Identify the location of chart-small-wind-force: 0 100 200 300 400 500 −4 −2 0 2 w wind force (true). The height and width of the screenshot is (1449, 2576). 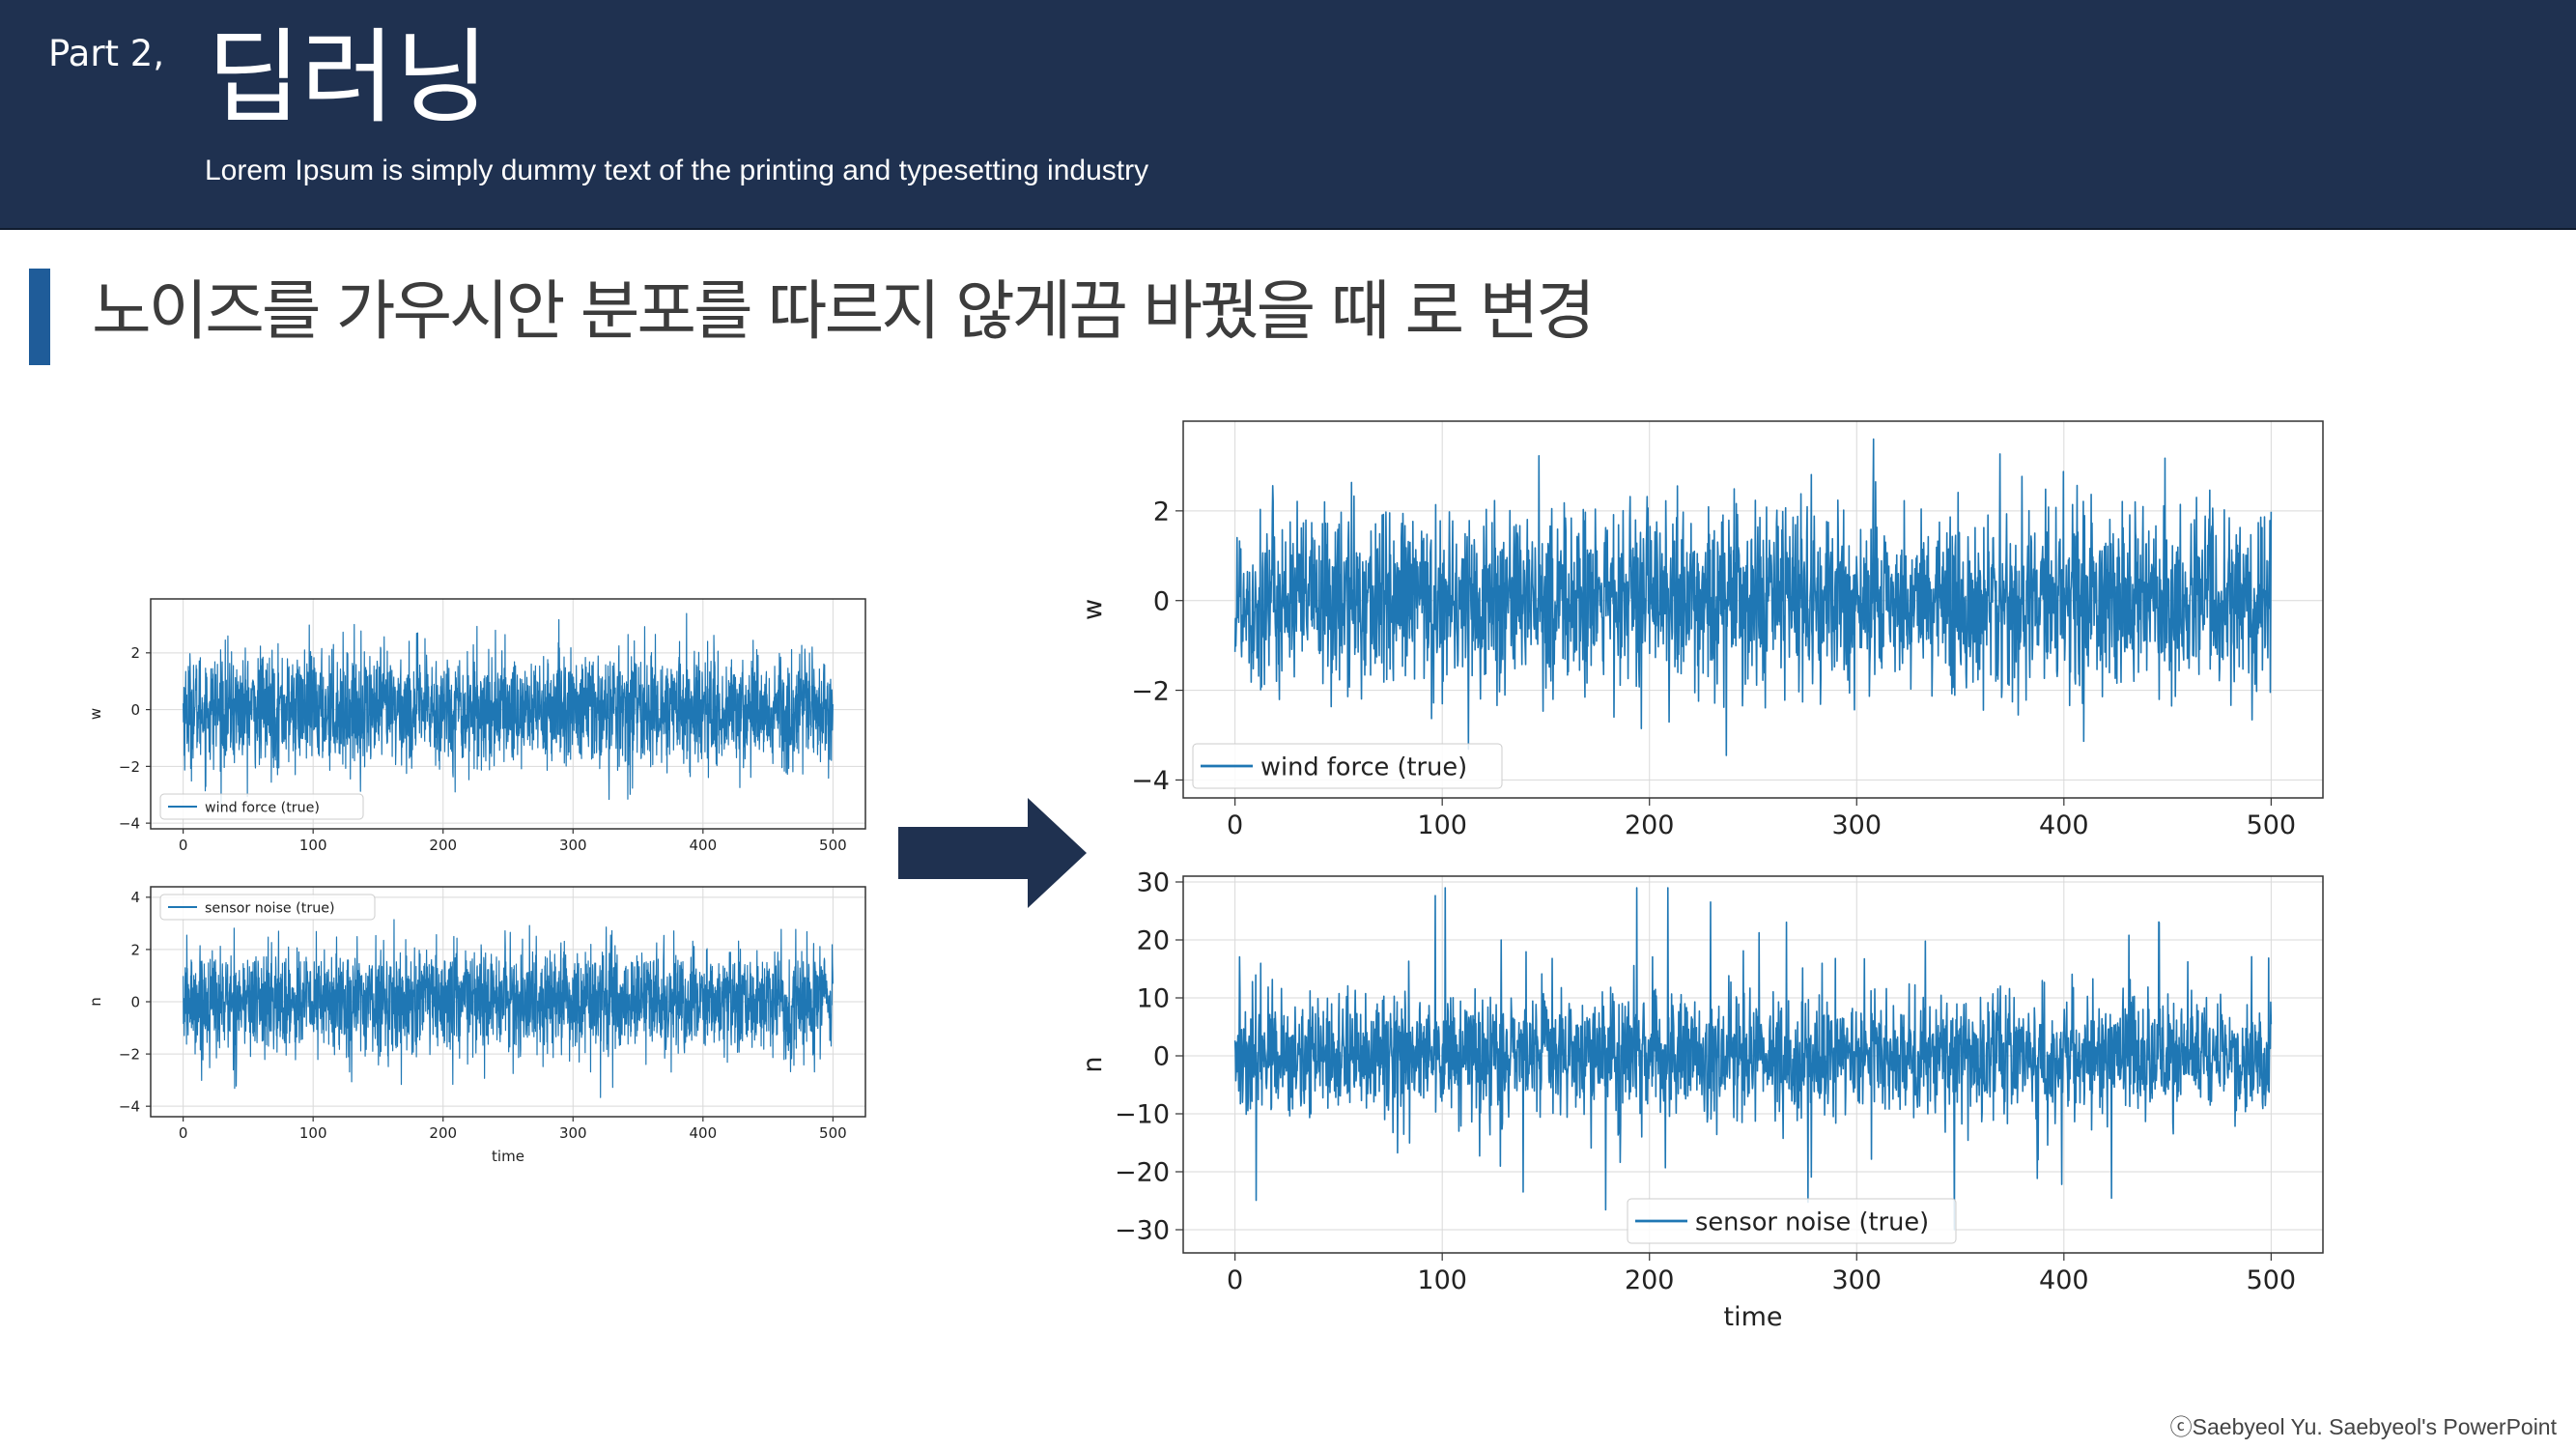
(476, 726).